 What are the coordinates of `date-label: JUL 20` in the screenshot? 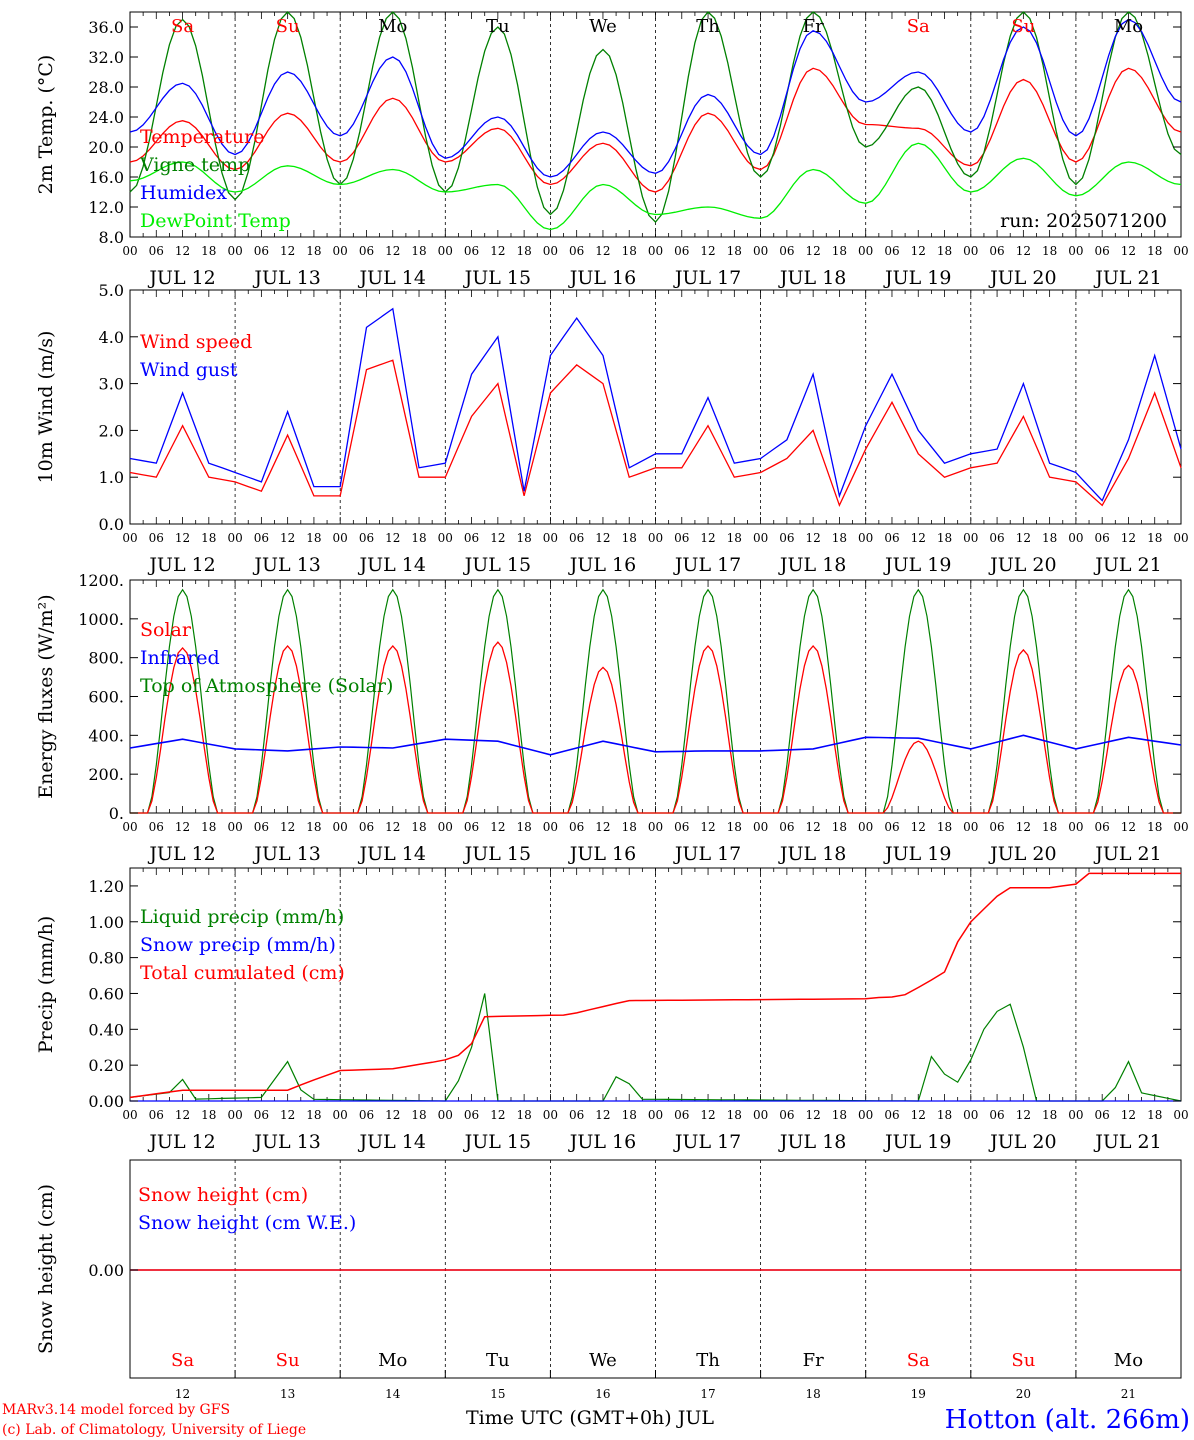 It's located at (1022, 565).